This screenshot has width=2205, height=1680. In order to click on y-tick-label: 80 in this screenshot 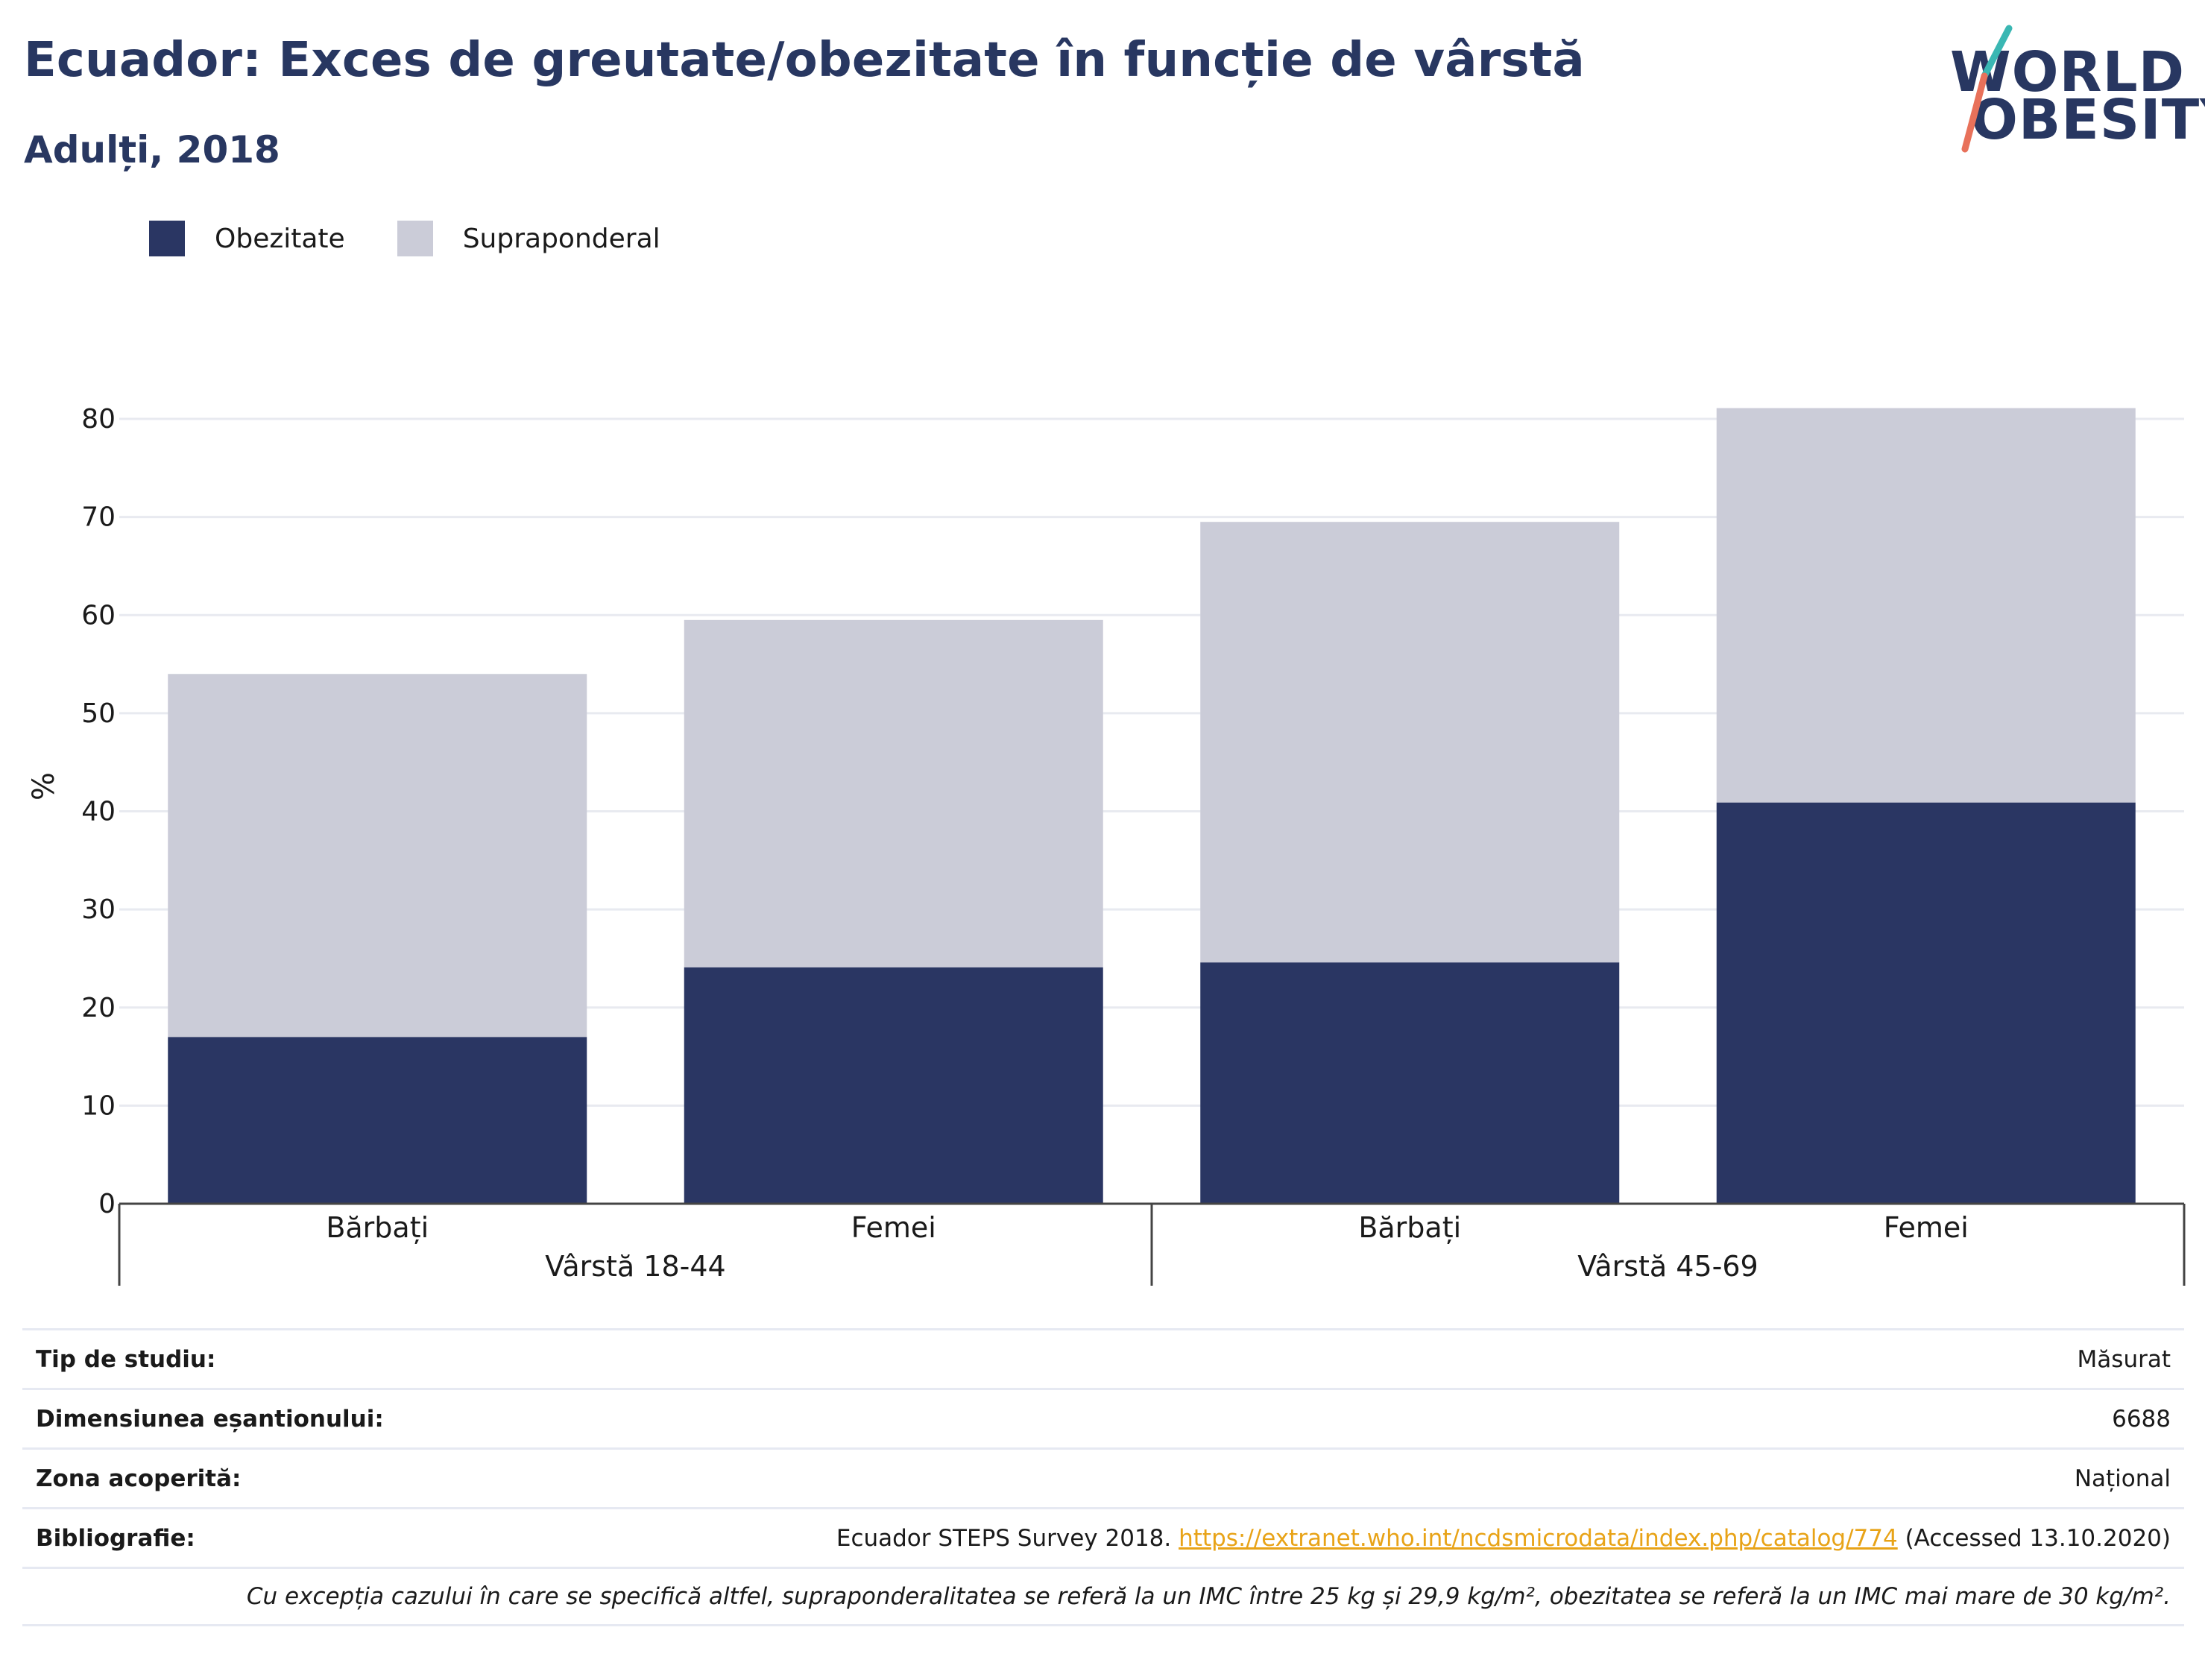, I will do `click(98, 419)`.